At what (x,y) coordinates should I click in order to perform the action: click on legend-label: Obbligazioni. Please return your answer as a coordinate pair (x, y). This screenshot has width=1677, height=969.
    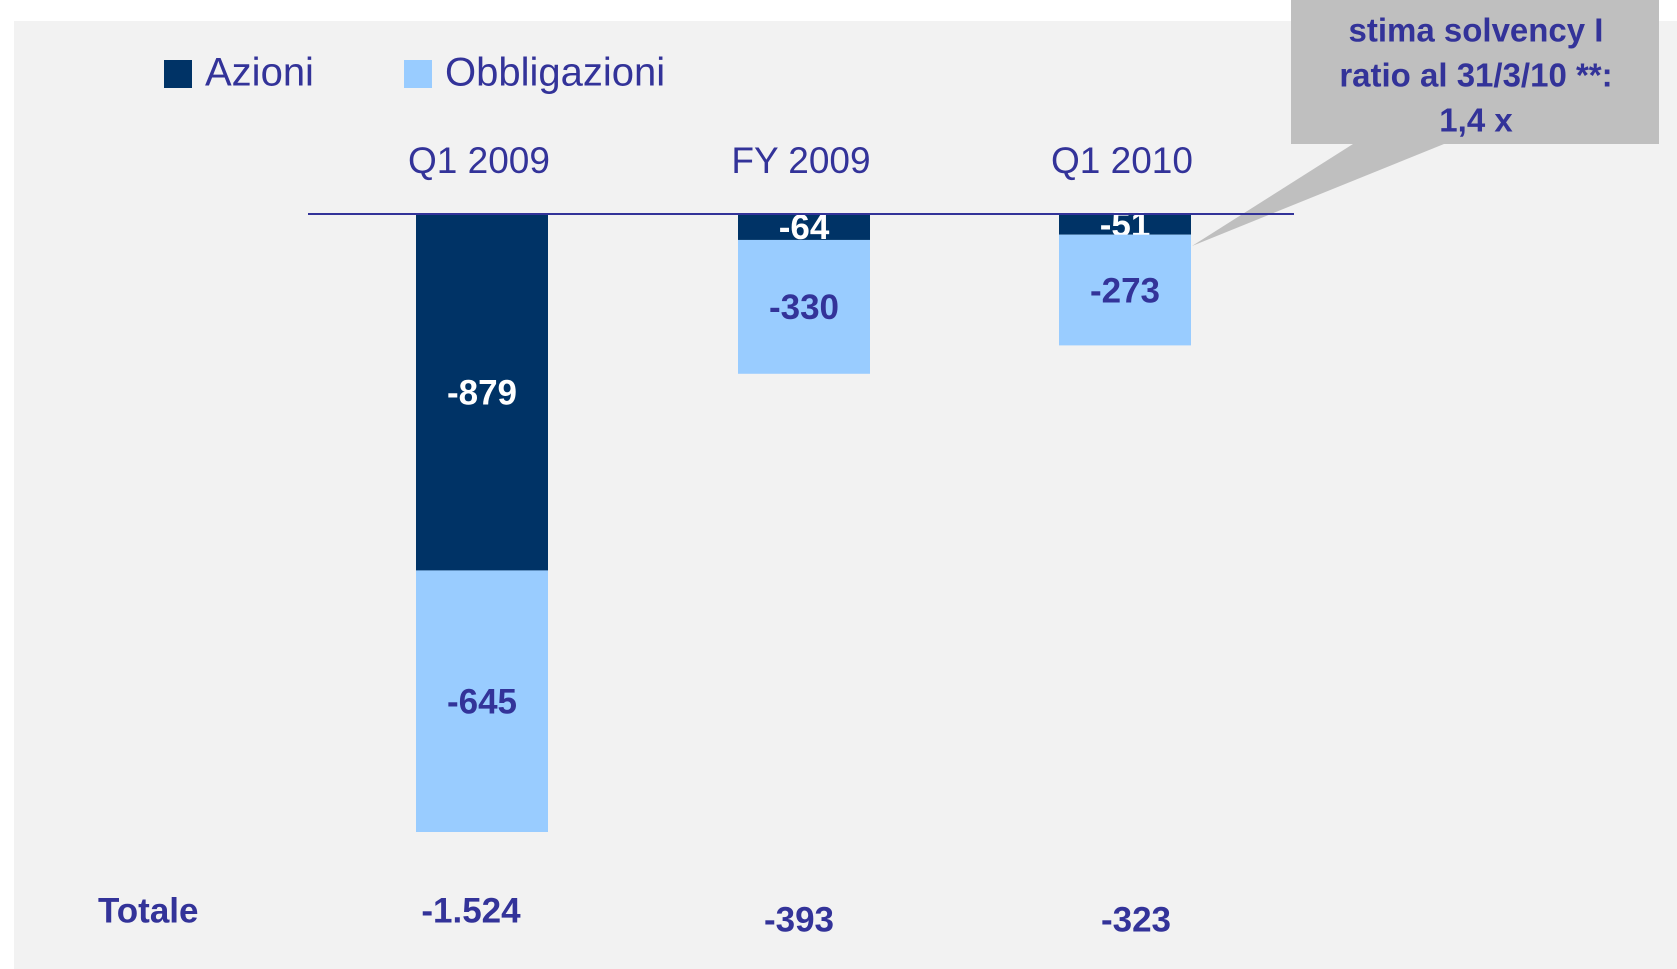
    Looking at the image, I should click on (555, 73).